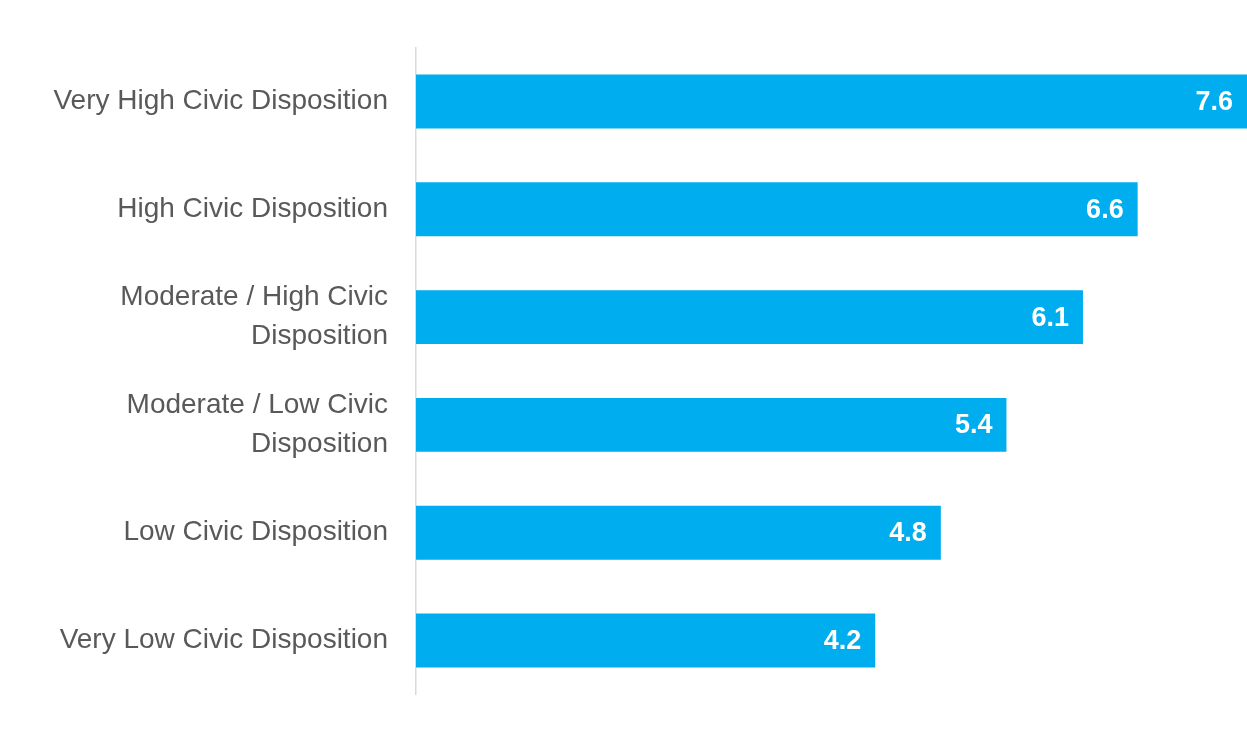 Image resolution: width=1247 pixels, height=742 pixels. Describe the element at coordinates (842, 639) in the screenshot. I see `data-label: 4.2` at that location.